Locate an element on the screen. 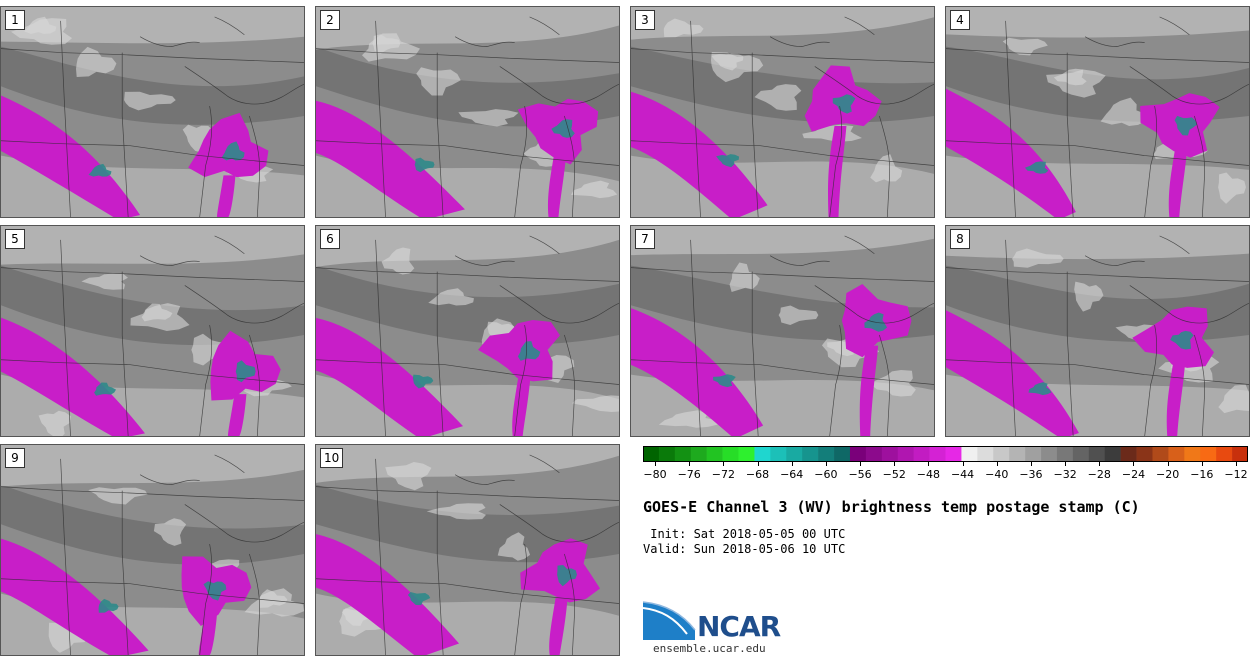 The image size is (1260, 657). colorbar-tick-label: −40 is located at coordinates (997, 474).